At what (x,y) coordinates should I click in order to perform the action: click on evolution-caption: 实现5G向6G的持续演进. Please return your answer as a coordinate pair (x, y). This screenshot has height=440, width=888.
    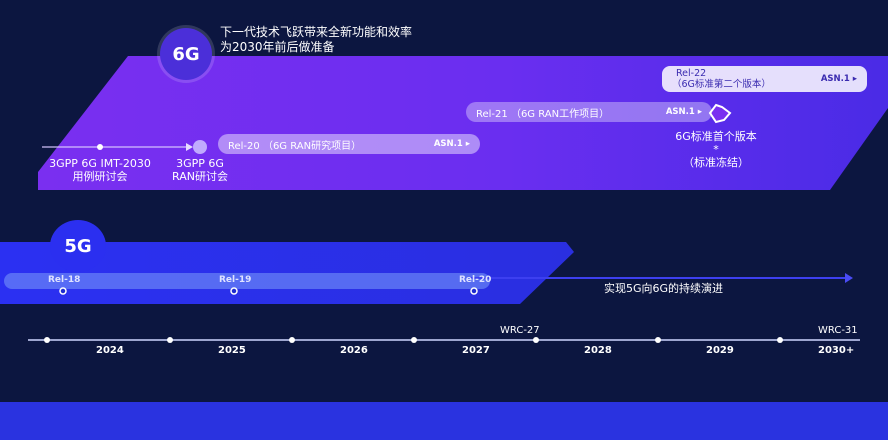
    Looking at the image, I should click on (664, 288).